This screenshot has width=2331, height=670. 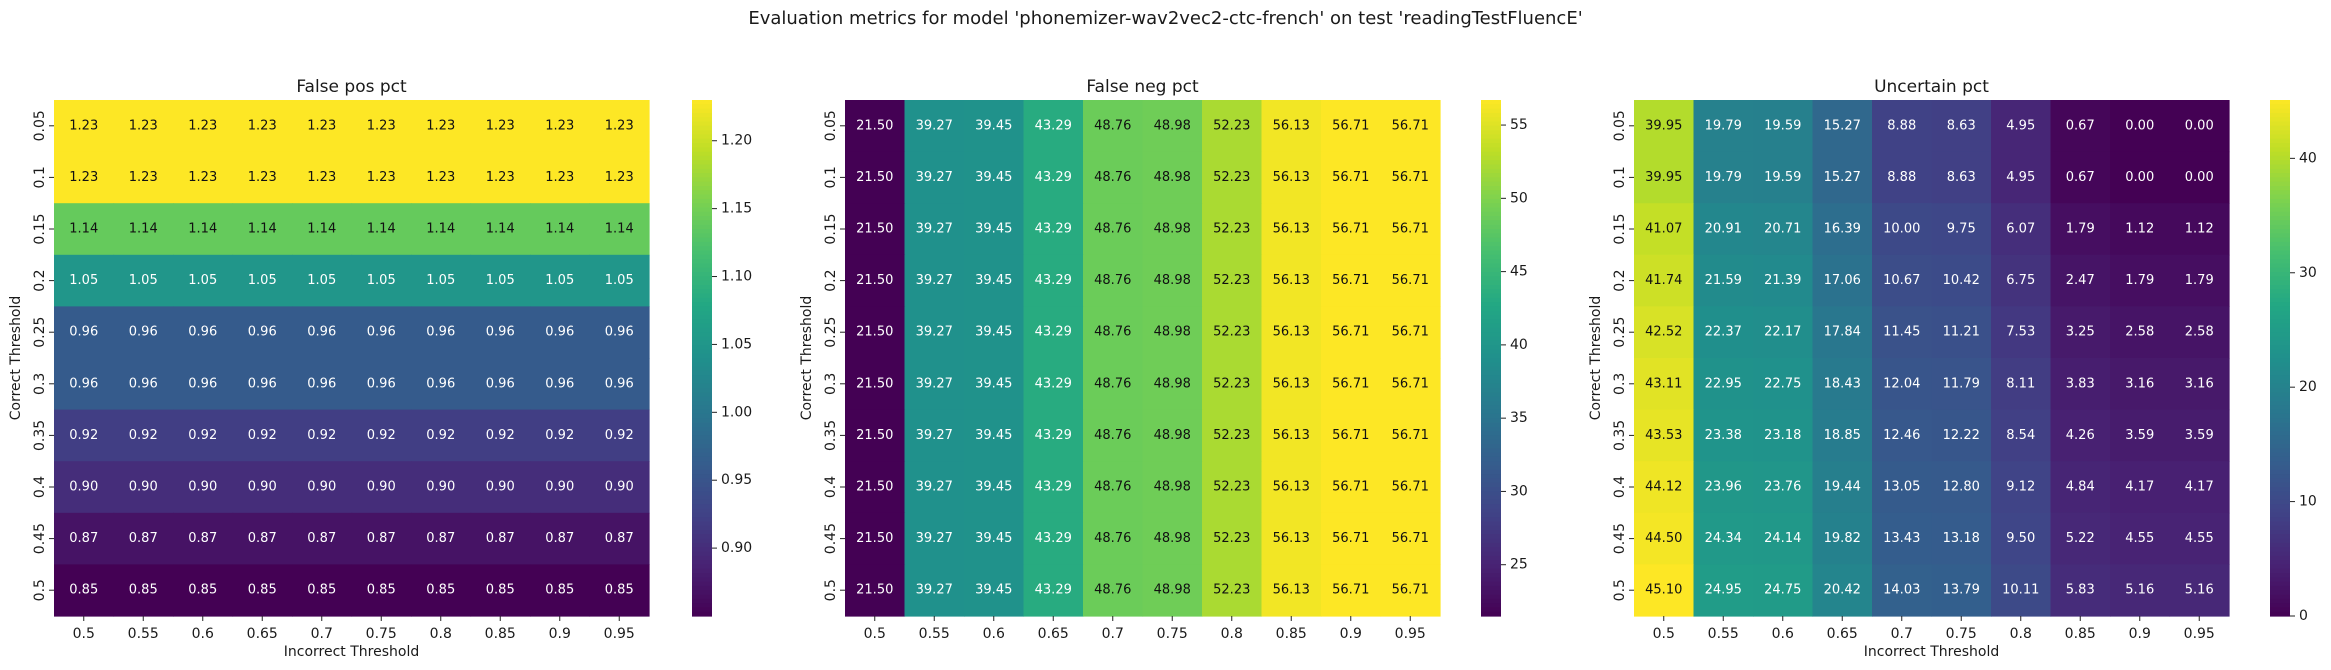 I want to click on cell-label: 39.27, so click(x=934, y=435).